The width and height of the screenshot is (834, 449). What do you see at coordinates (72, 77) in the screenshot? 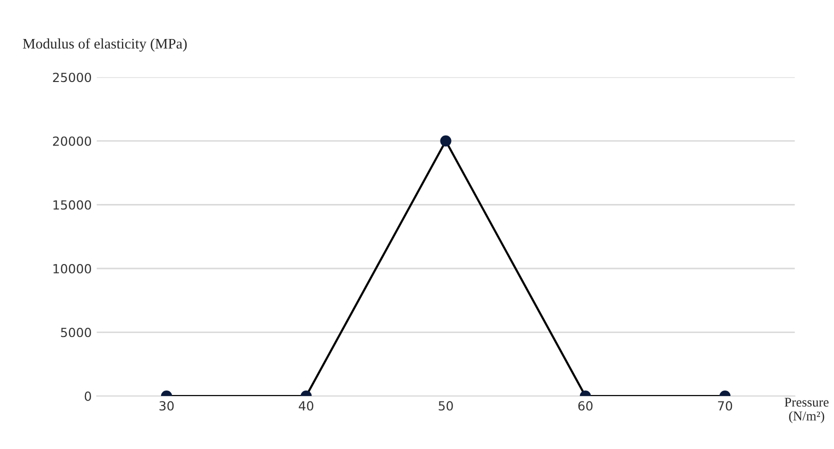
I see `y-tick-label: 25000` at bounding box center [72, 77].